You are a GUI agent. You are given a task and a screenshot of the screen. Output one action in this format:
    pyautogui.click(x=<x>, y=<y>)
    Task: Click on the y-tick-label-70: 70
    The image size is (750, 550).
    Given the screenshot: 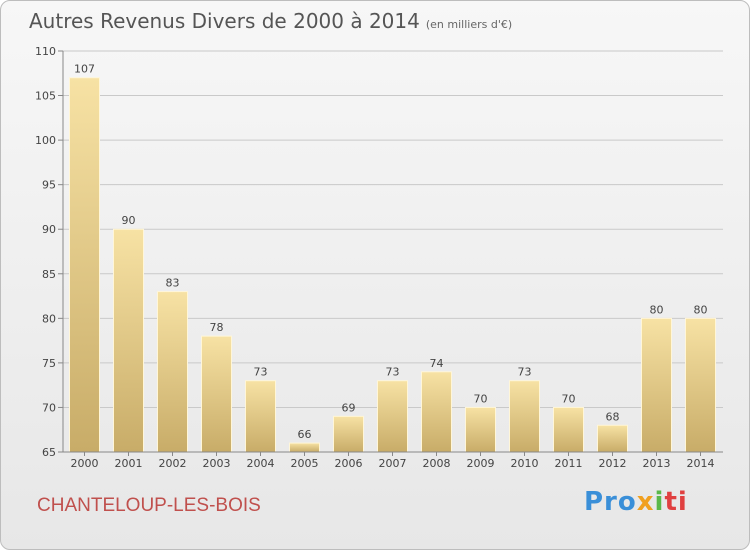 What is the action you would take?
    pyautogui.click(x=49, y=407)
    